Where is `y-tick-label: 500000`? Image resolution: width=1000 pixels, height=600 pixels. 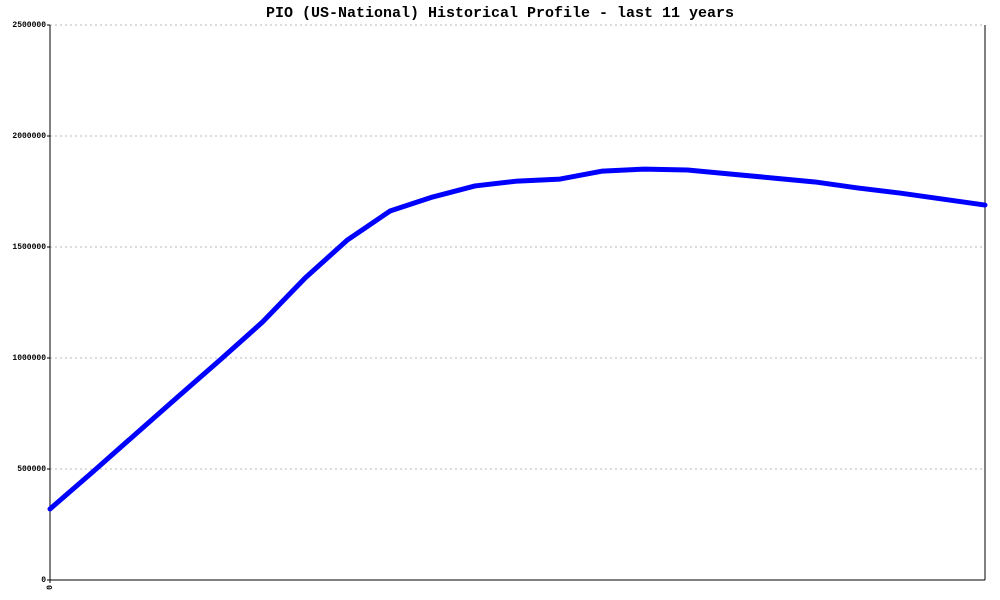 y-tick-label: 500000 is located at coordinates (31, 469).